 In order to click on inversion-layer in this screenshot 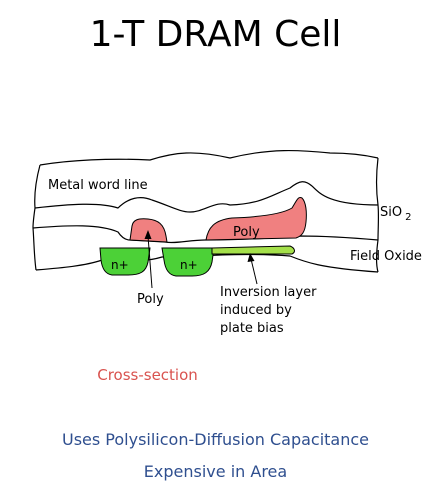, I will do `click(253, 250)`.